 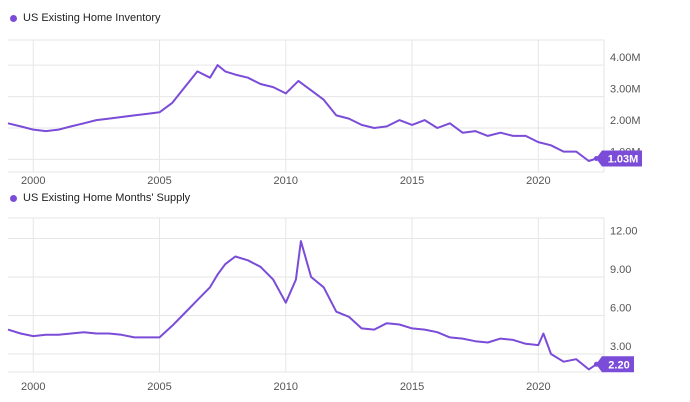 I want to click on y-tick-label: 2.00M, so click(x=625, y=121).